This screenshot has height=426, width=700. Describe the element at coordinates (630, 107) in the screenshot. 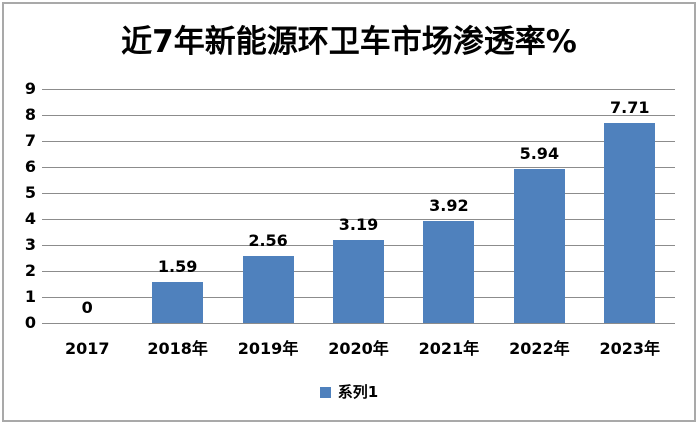

I see `value-label: 7.71` at that location.